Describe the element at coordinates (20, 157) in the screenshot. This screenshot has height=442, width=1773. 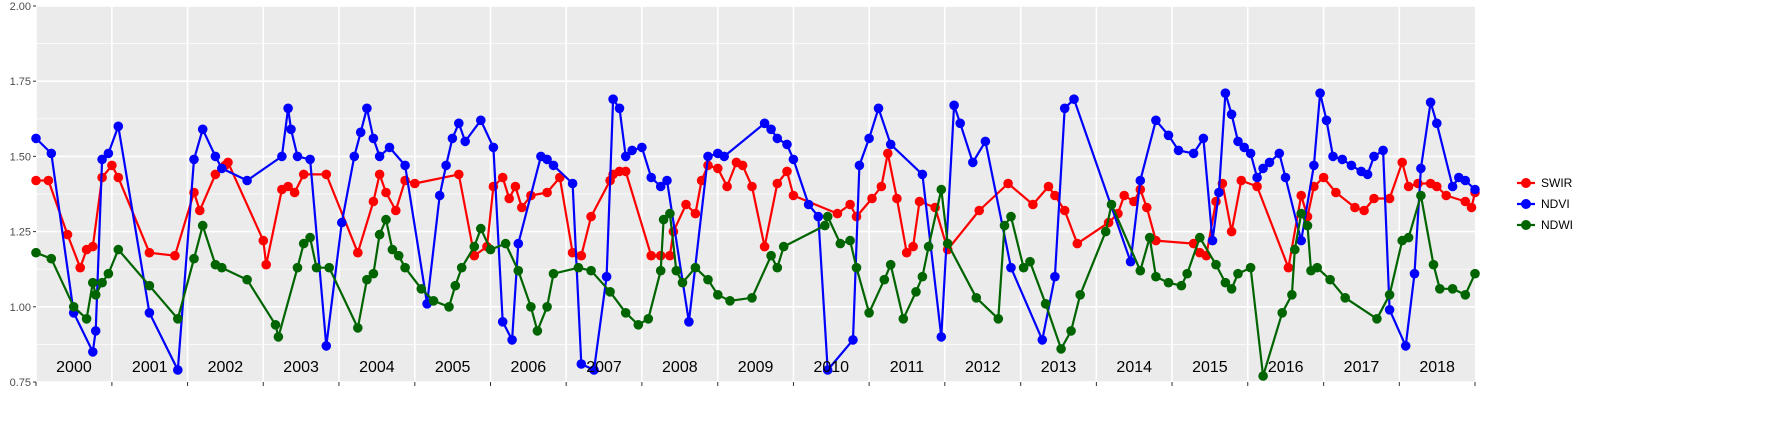
I see `y-tick-label: 1.50` at that location.